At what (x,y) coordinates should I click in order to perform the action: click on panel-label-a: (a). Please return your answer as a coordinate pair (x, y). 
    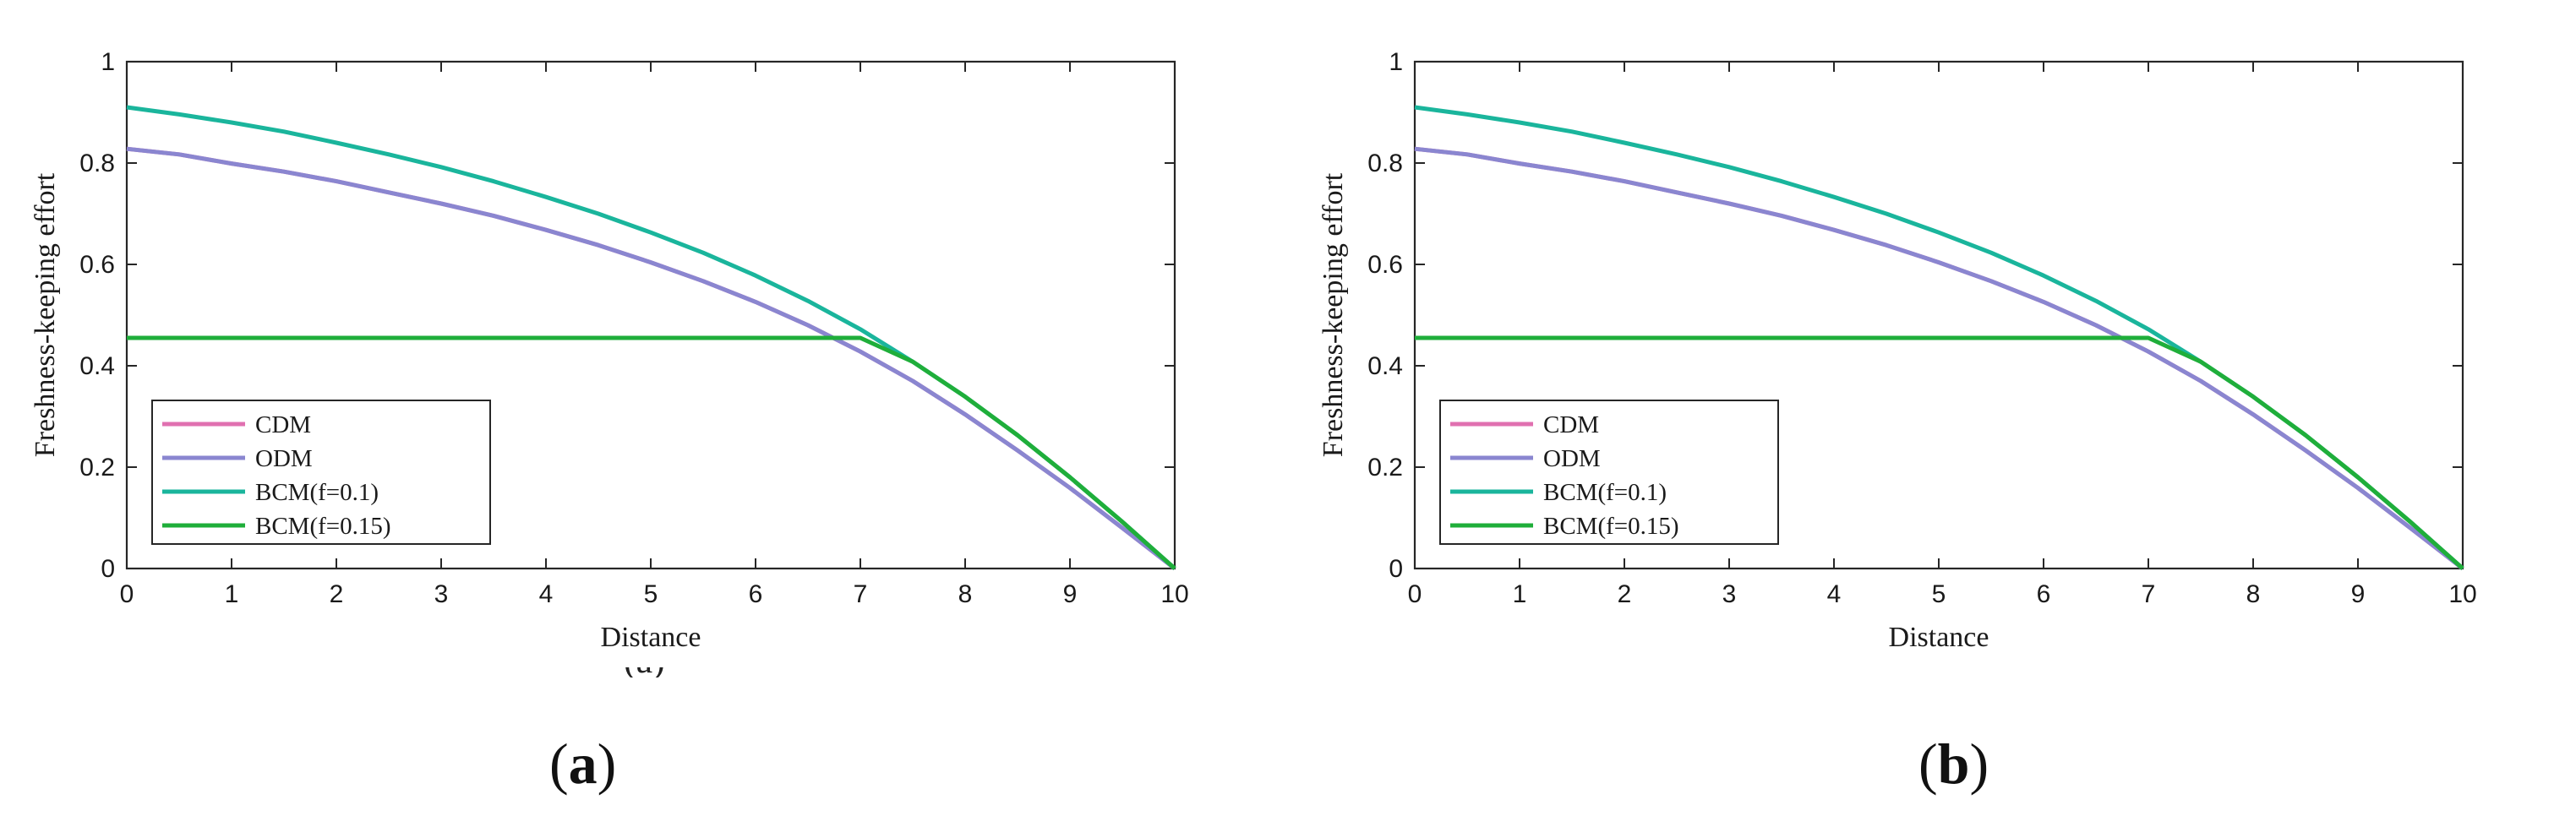
    Looking at the image, I should click on (583, 764).